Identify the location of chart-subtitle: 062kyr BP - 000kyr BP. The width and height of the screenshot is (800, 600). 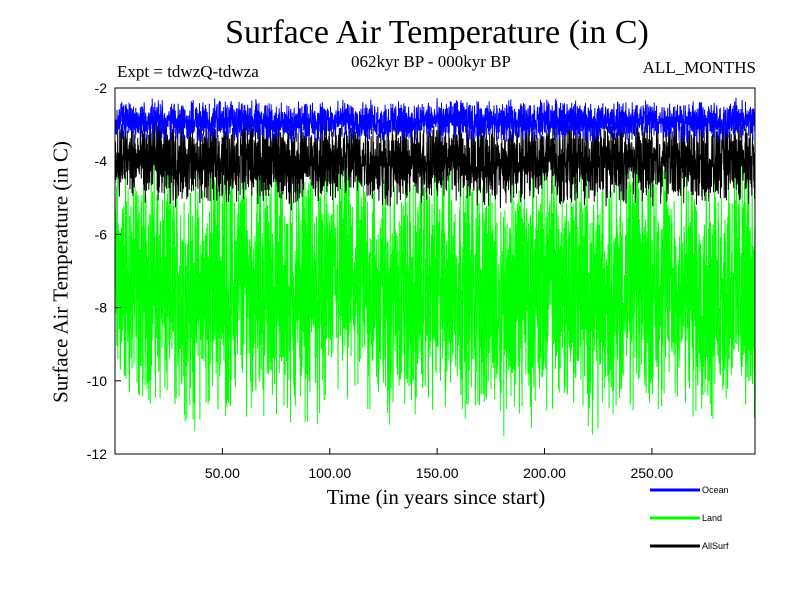
(431, 61).